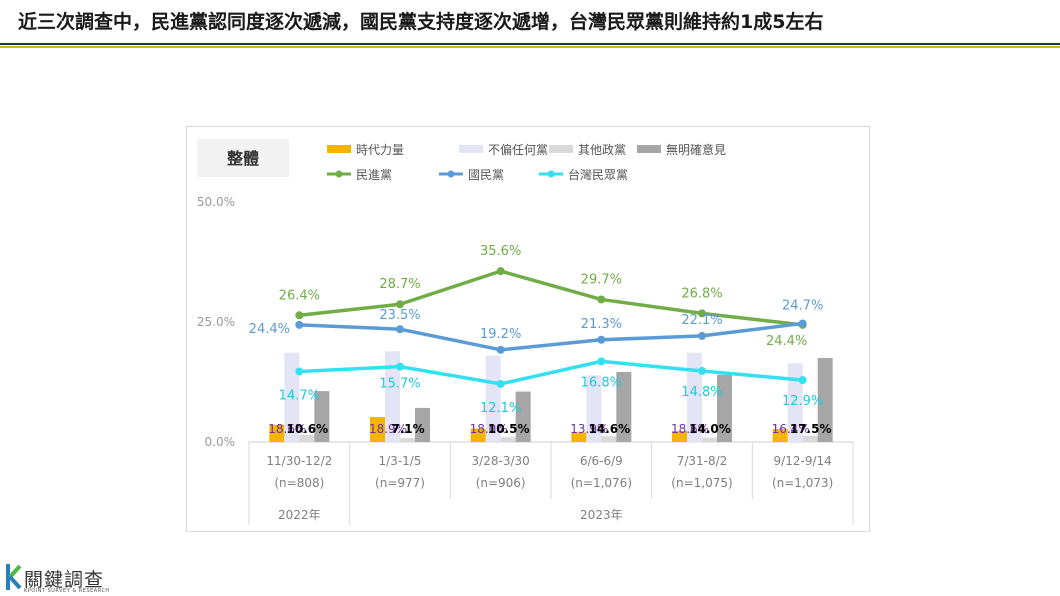 Image resolution: width=1060 pixels, height=596 pixels. Describe the element at coordinates (702, 461) in the screenshot. I see `x-category-label: 7/31-8/2` at that location.